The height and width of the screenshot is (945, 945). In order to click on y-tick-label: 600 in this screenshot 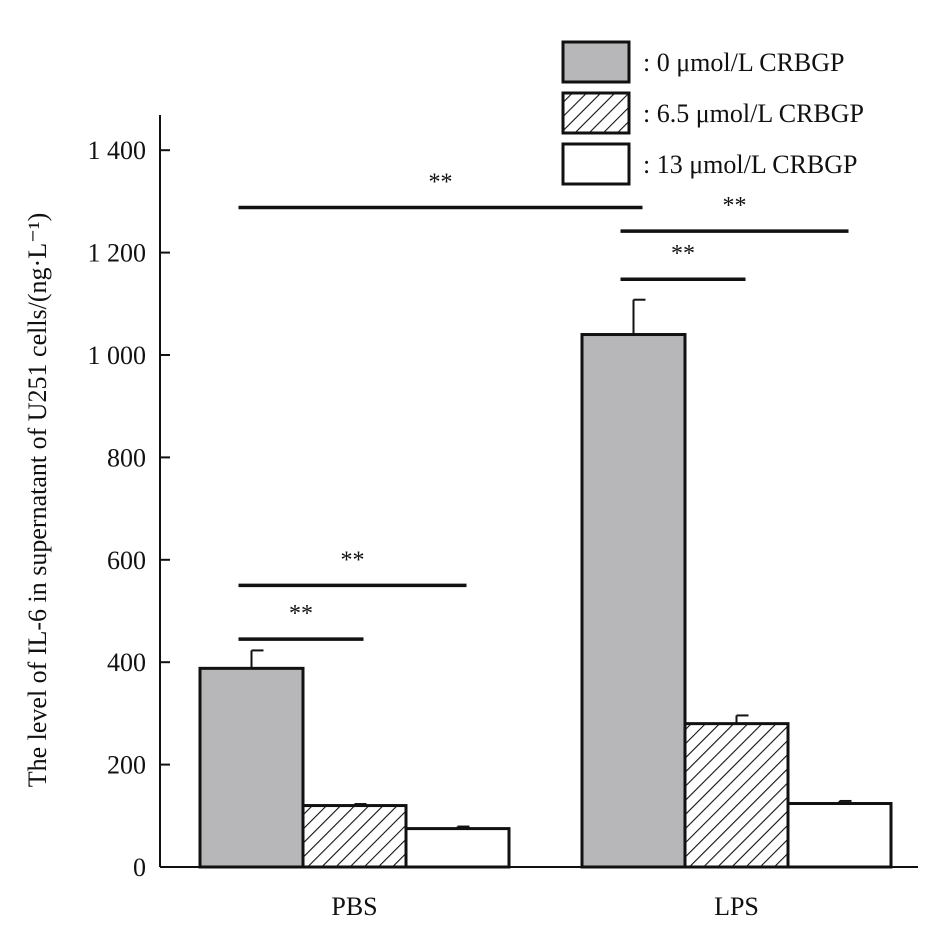, I will do `click(126, 560)`.